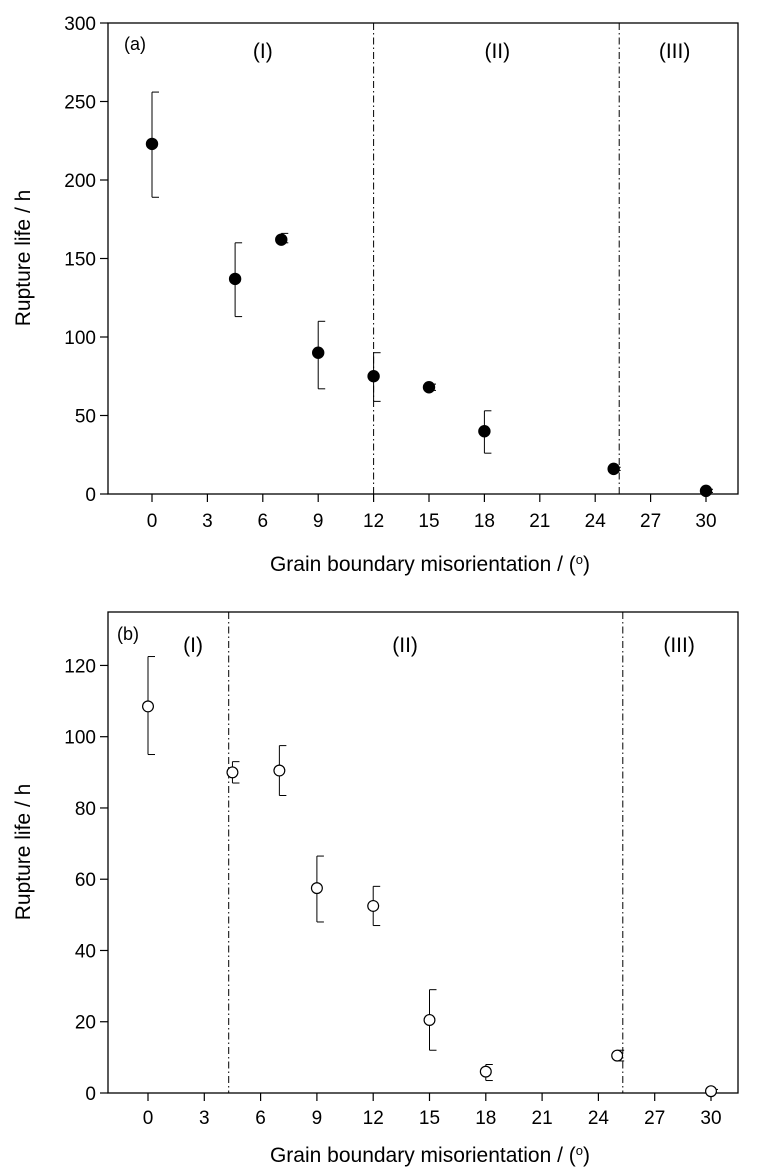 This screenshot has width=768, height=1173. What do you see at coordinates (204, 1118) in the screenshot?
I see `panel-b-x-tick-label: 3` at bounding box center [204, 1118].